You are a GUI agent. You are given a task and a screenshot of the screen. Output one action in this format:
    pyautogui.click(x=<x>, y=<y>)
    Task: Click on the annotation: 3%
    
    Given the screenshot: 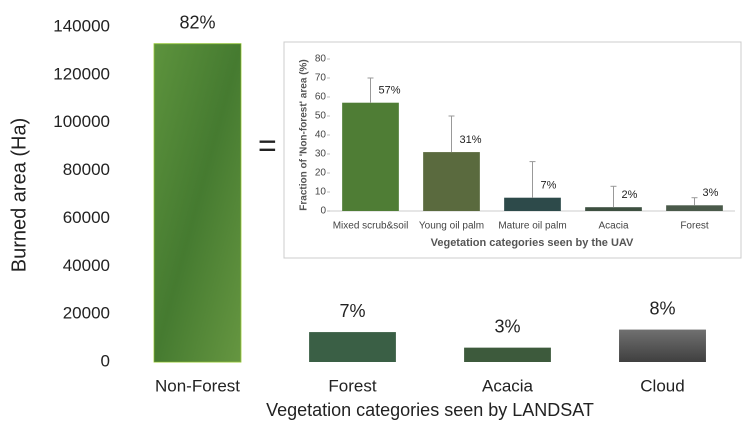 What is the action you would take?
    pyautogui.click(x=507, y=326)
    